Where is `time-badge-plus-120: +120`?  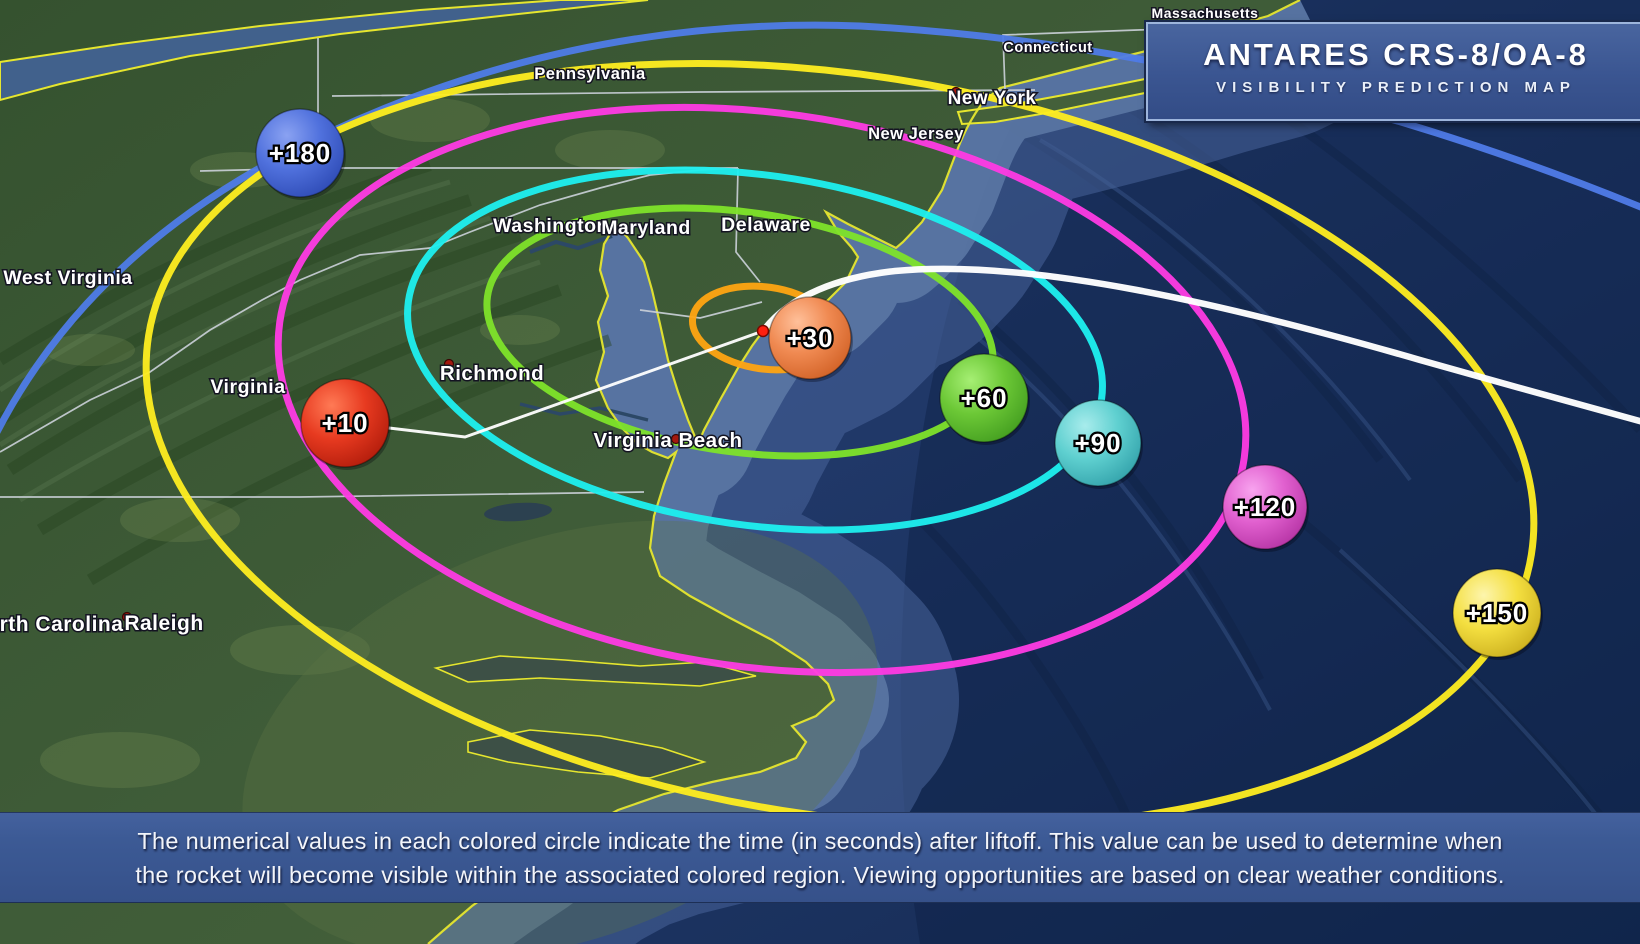
time-badge-plus-120: +120 is located at coordinates (1265, 508).